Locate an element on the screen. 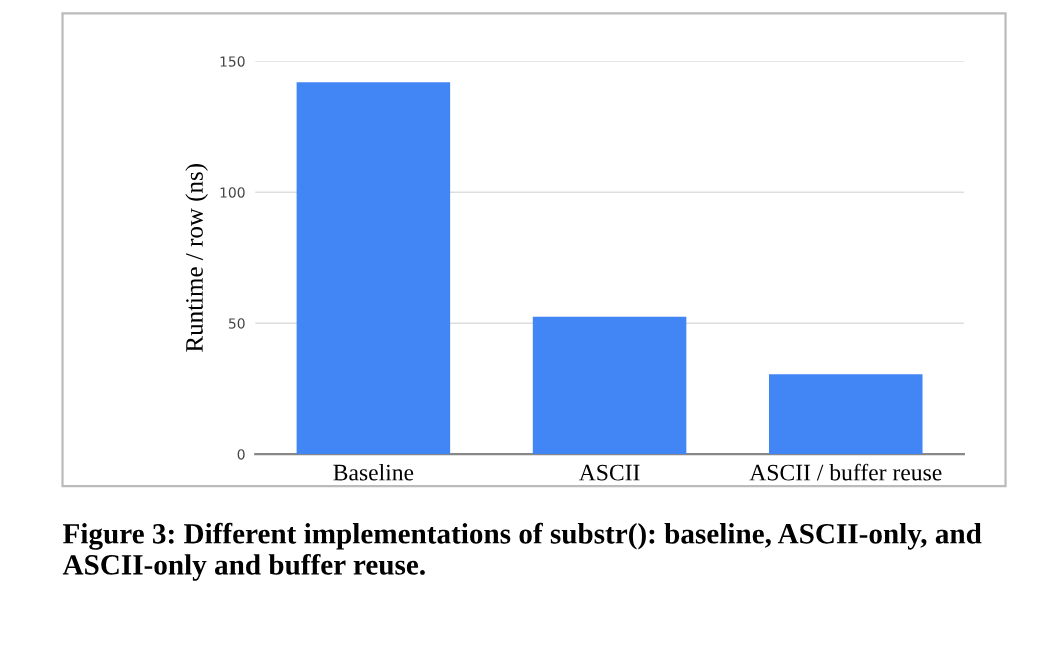 This screenshot has height=666, width=1042. x-tick-label: ASCII / buffer reuse is located at coordinates (845, 472).